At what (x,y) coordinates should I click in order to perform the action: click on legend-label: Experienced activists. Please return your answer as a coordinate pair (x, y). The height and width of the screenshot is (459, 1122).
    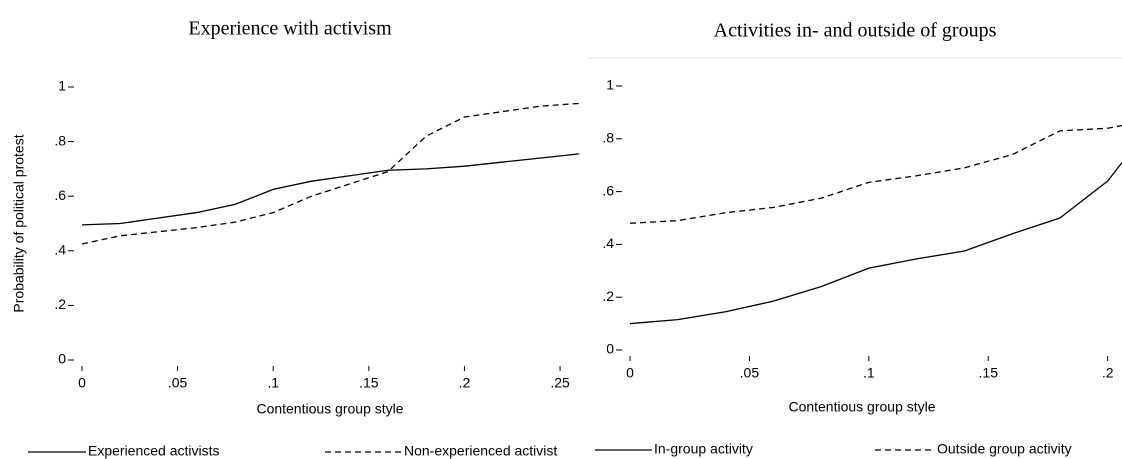
    Looking at the image, I should click on (154, 451).